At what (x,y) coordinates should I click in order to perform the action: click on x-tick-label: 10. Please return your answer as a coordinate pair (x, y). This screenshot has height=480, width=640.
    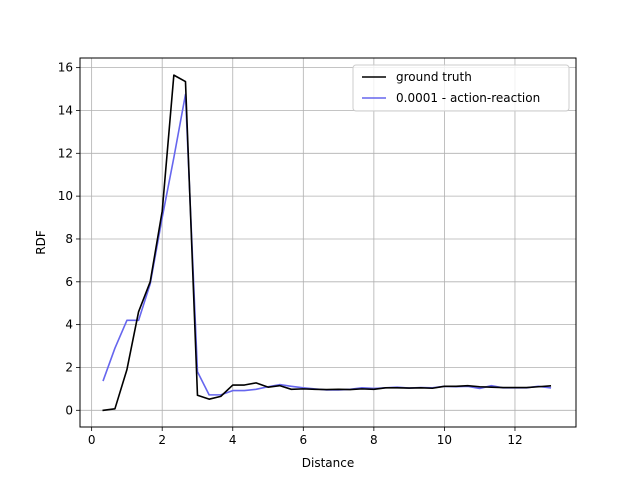
    Looking at the image, I should click on (444, 440).